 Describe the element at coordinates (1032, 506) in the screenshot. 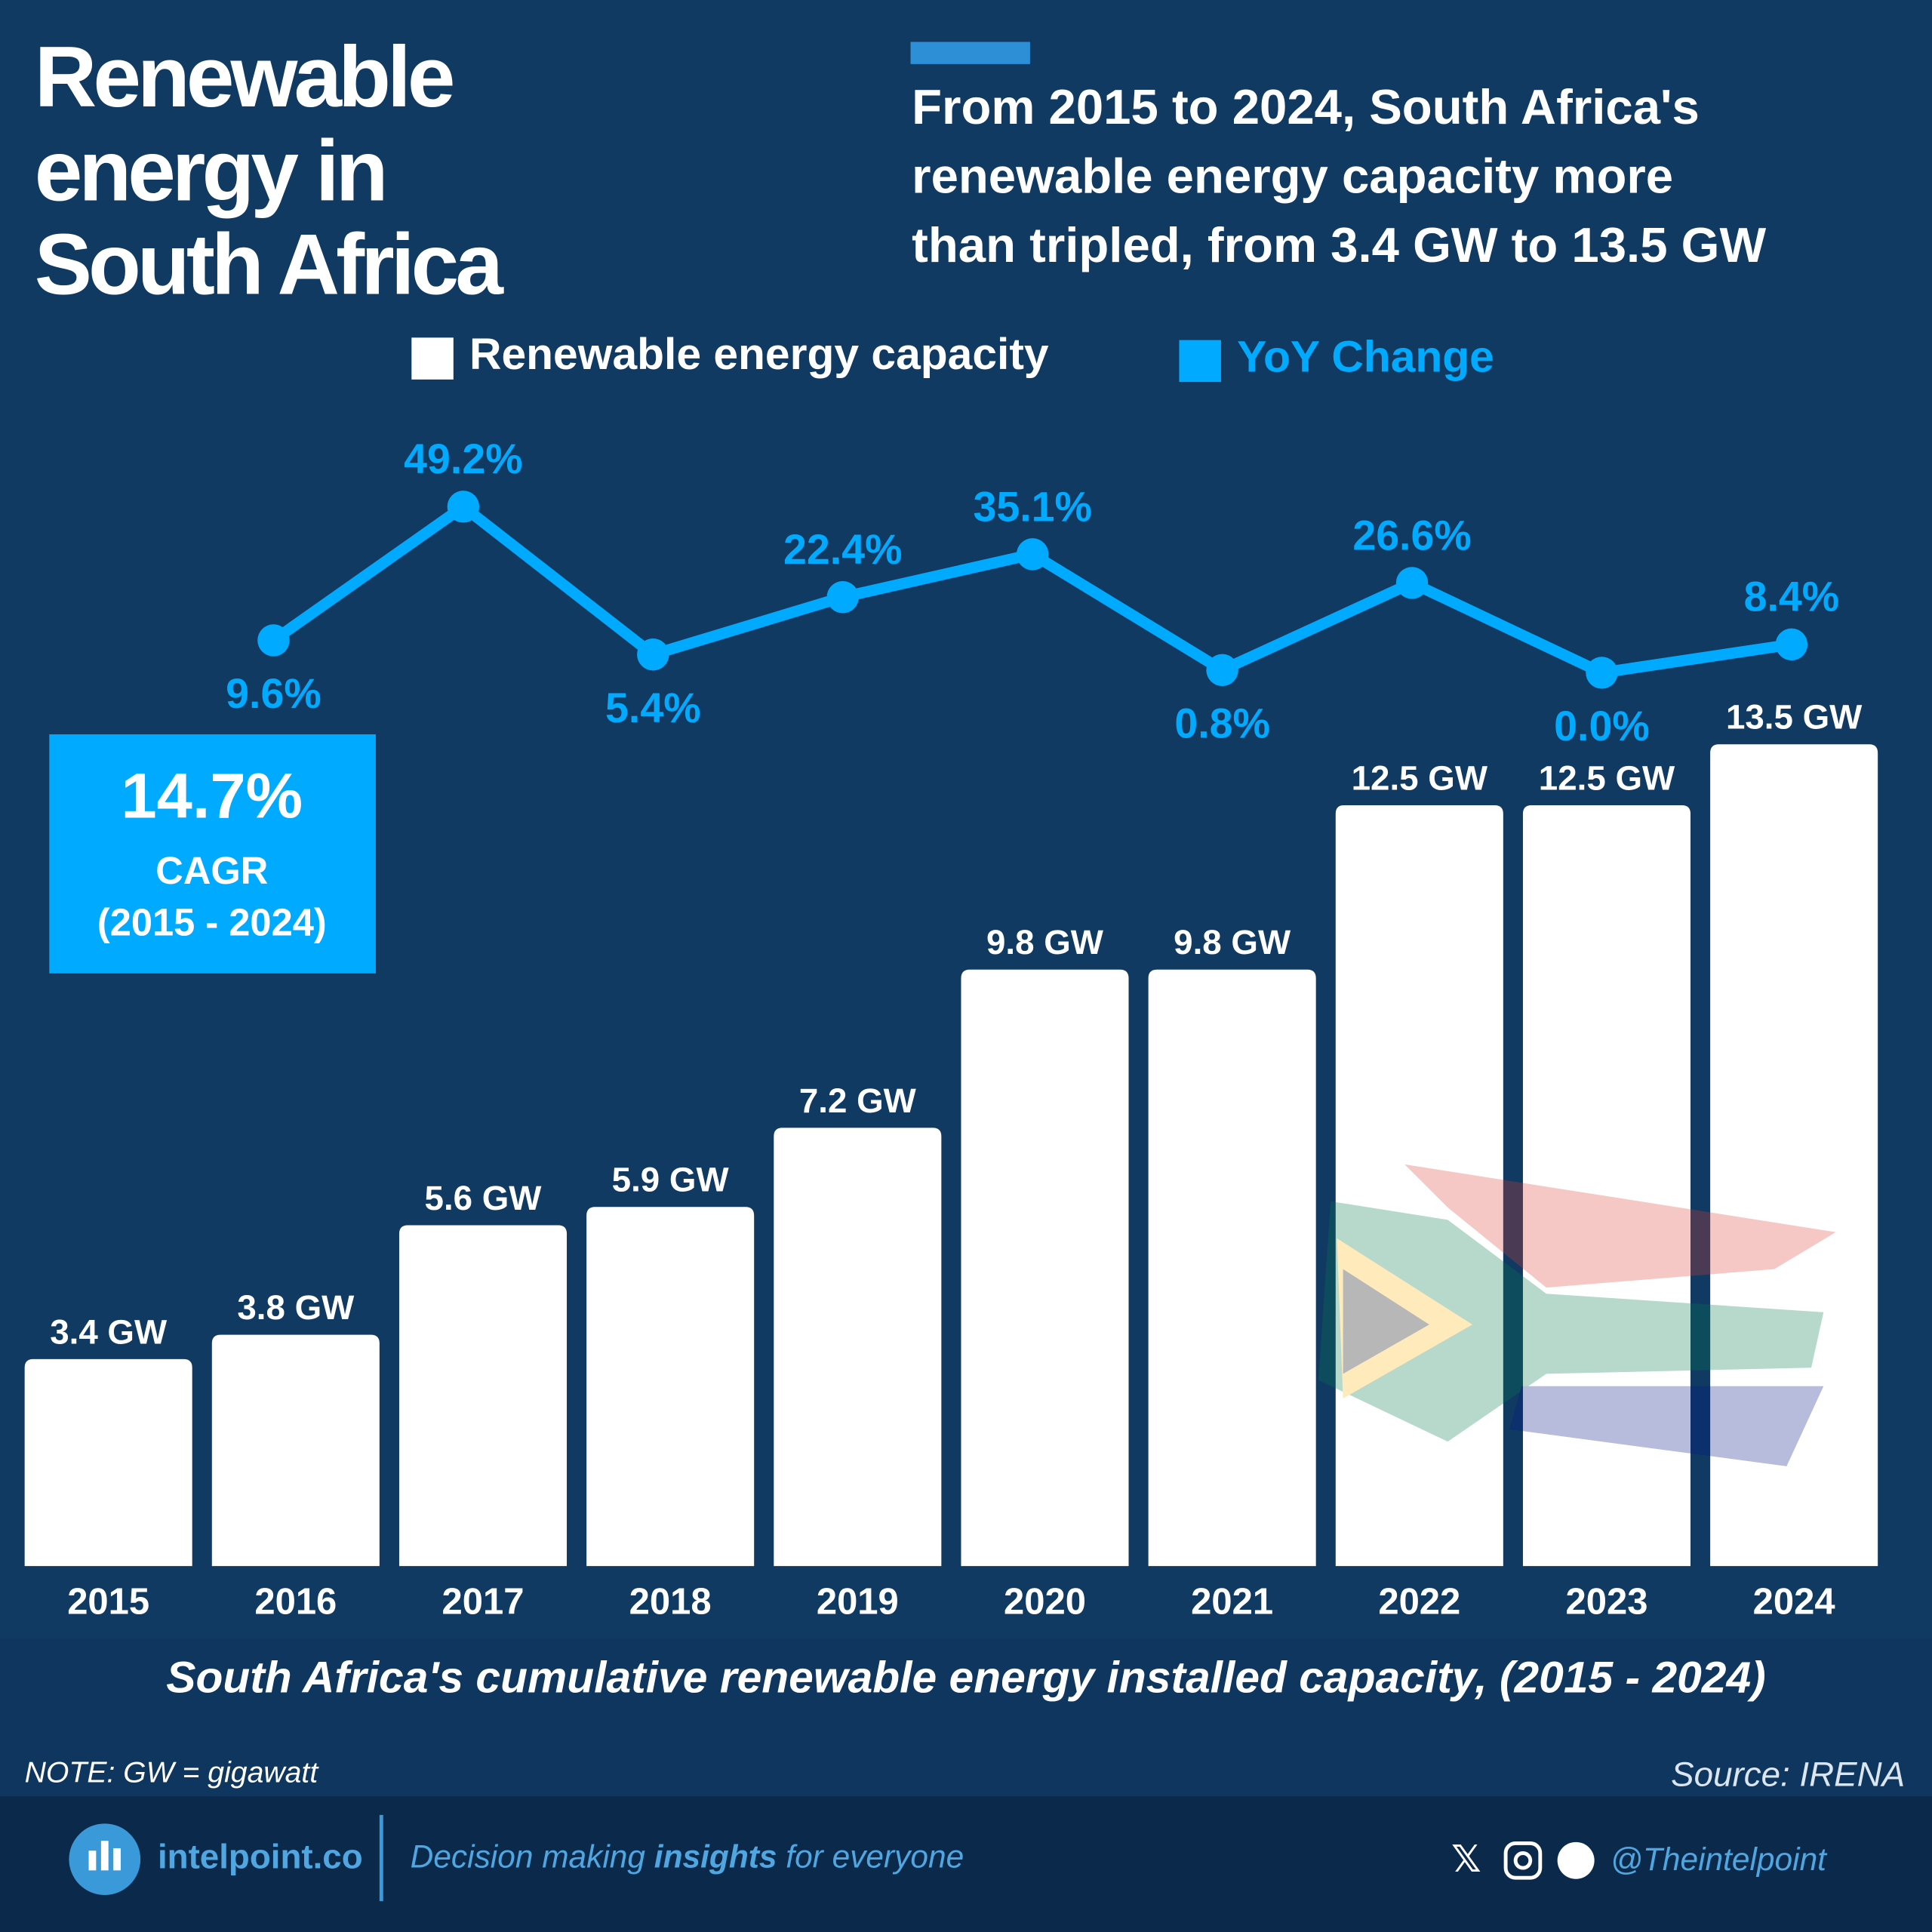

I see `yoy-label: 35.1%` at that location.